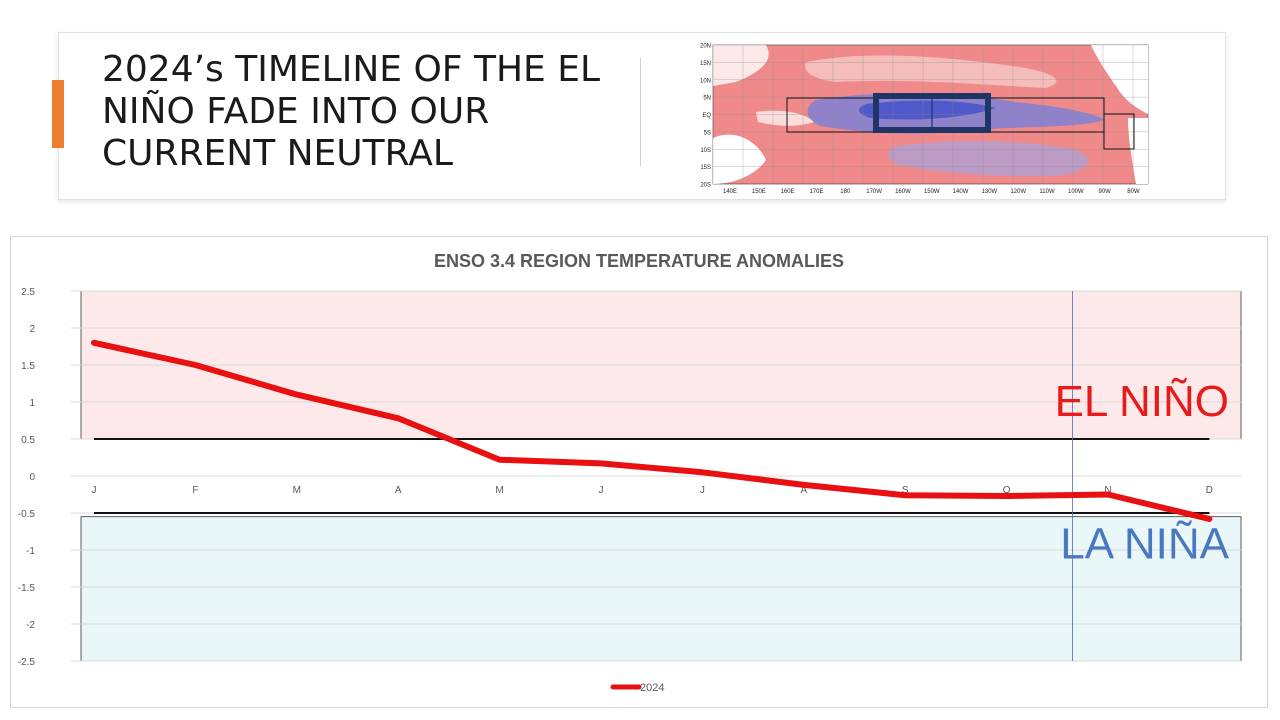  Describe the element at coordinates (1144, 544) in the screenshot. I see `la-nina-label: LA NIÑA` at that location.